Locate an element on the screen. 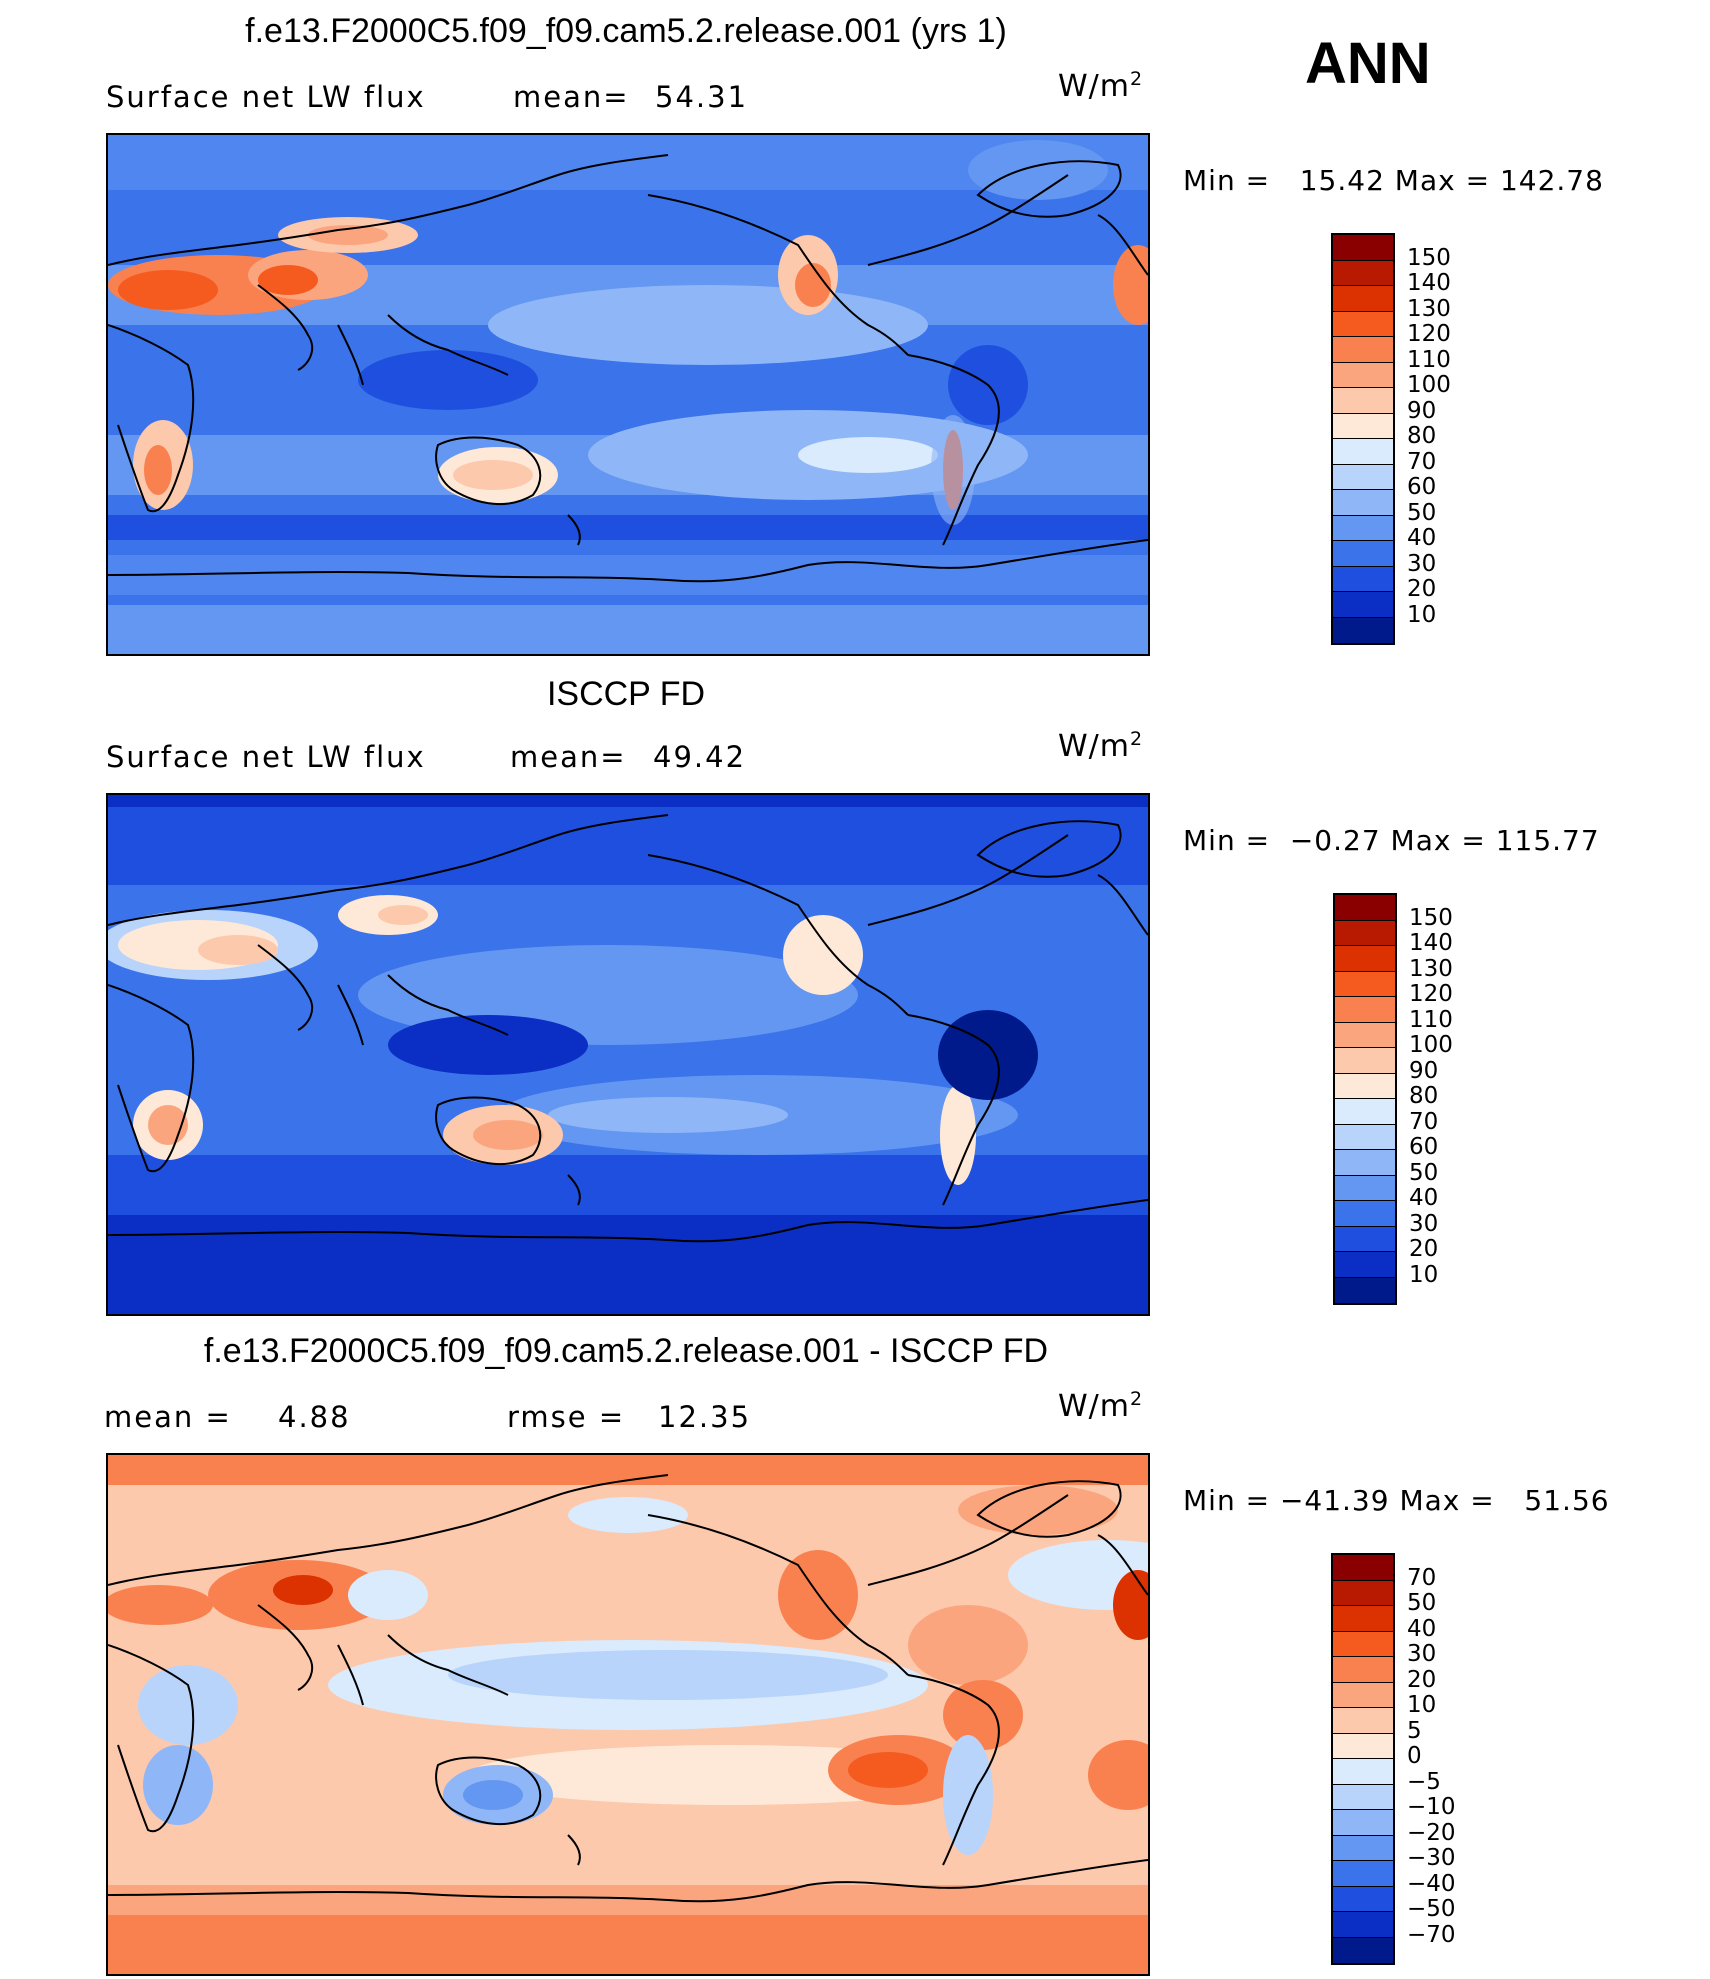  panel-2-colorbar is located at coordinates (1365, 1099).